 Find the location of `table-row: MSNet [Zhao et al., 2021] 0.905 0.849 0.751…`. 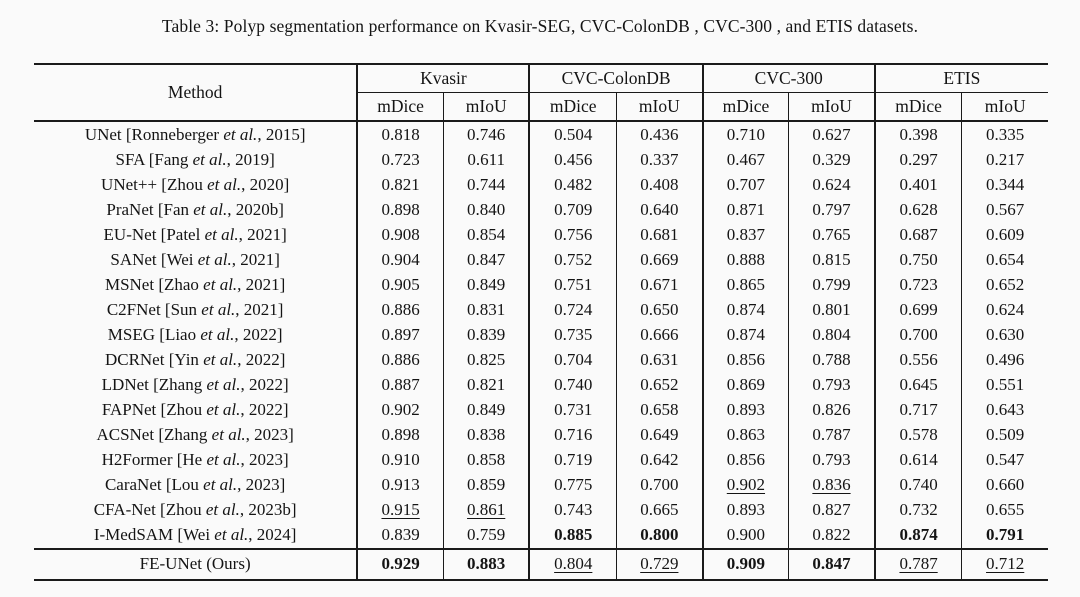

table-row: MSNet [Zhao et al., 2021] 0.905 0.849 0.751… is located at coordinates (541, 285).